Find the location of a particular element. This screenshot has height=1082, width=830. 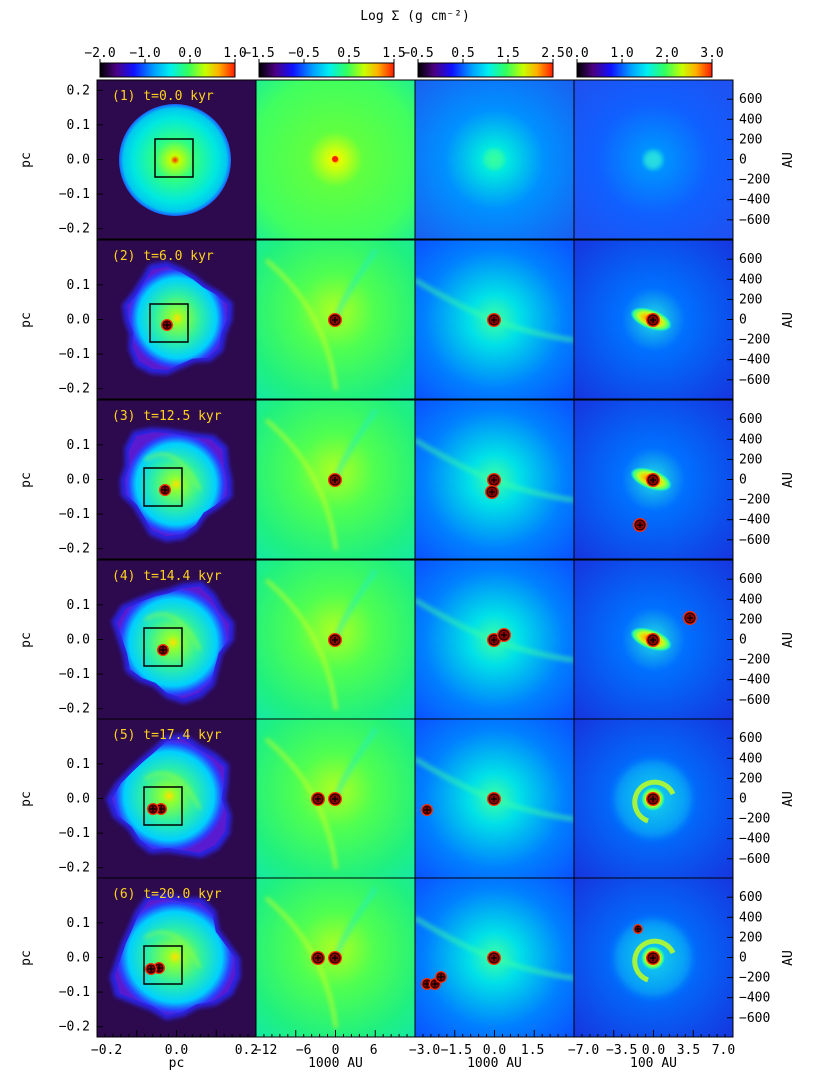

colorbar-tick-label: 0.5 is located at coordinates (462, 53).